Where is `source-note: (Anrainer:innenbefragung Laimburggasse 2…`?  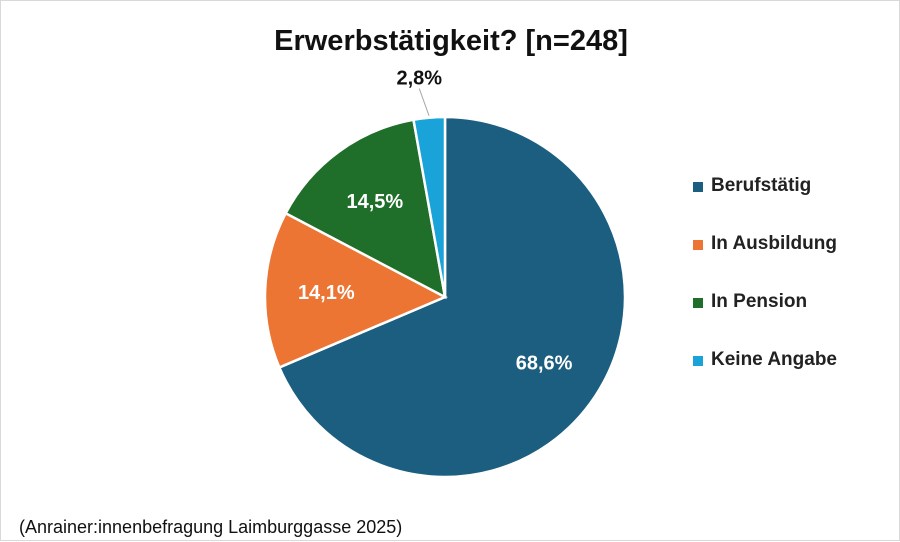 source-note: (Anrainer:innenbefragung Laimburggasse 2… is located at coordinates (211, 527).